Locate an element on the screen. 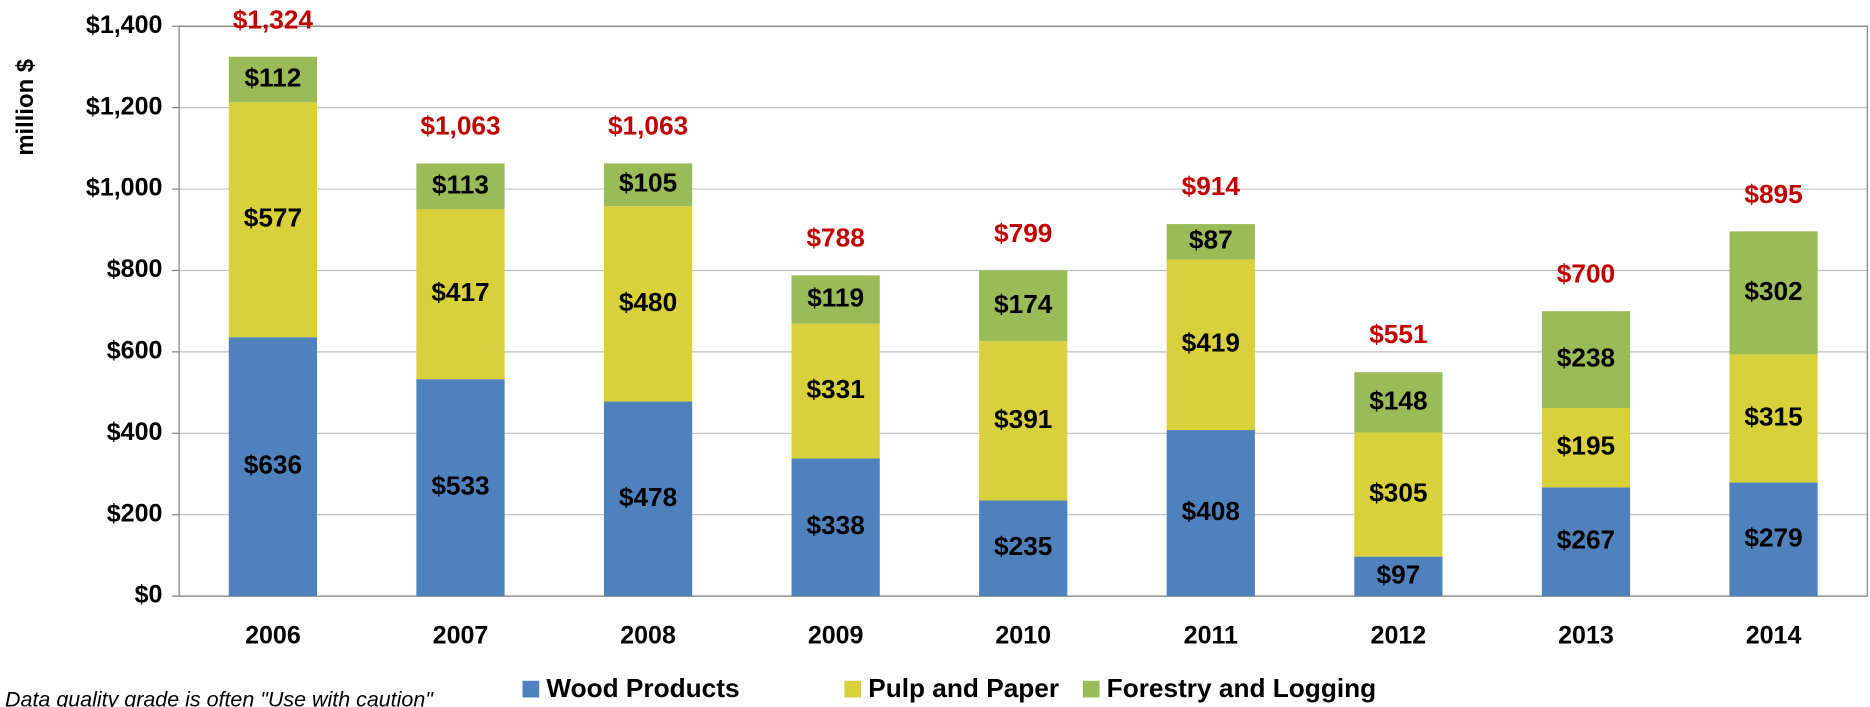 The image size is (1870, 707). total-label: $1,324 is located at coordinates (273, 19).